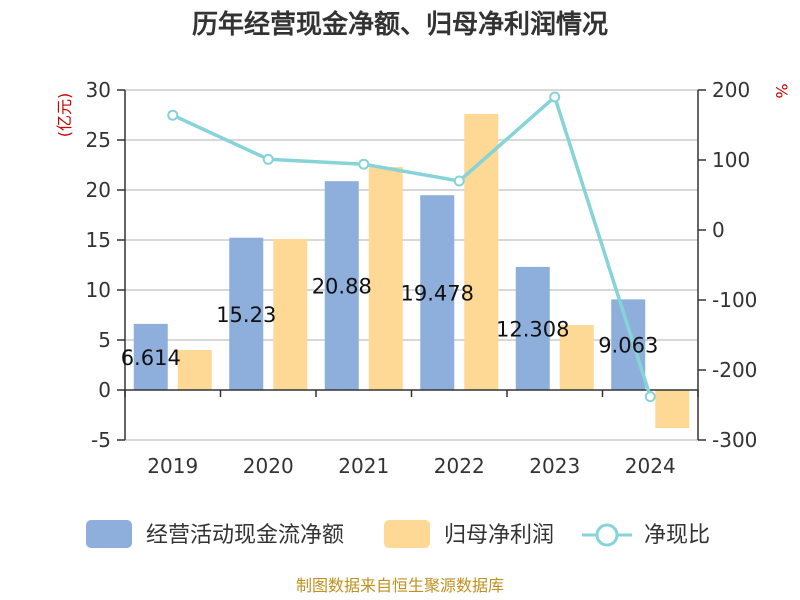  What do you see at coordinates (105, 265) in the screenshot?
I see `left-axis: 30 25 20 15 10 5 0 -5` at bounding box center [105, 265].